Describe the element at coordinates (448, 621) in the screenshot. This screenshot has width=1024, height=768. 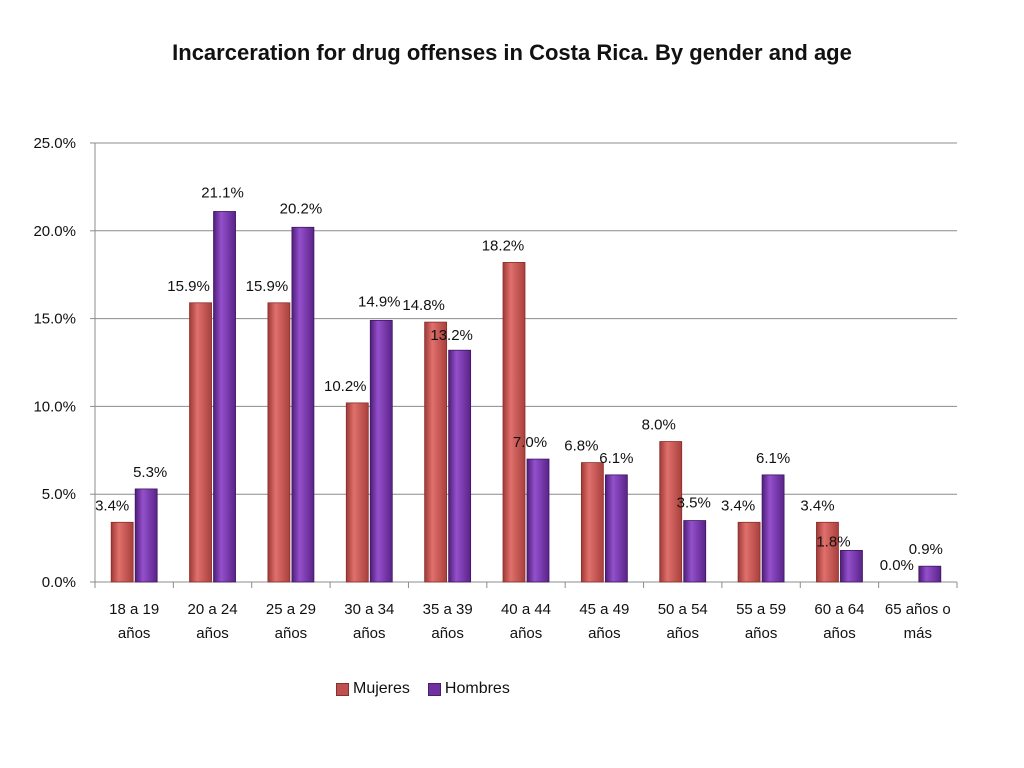
I see `x-tick-label: 35 a 39 años` at that location.